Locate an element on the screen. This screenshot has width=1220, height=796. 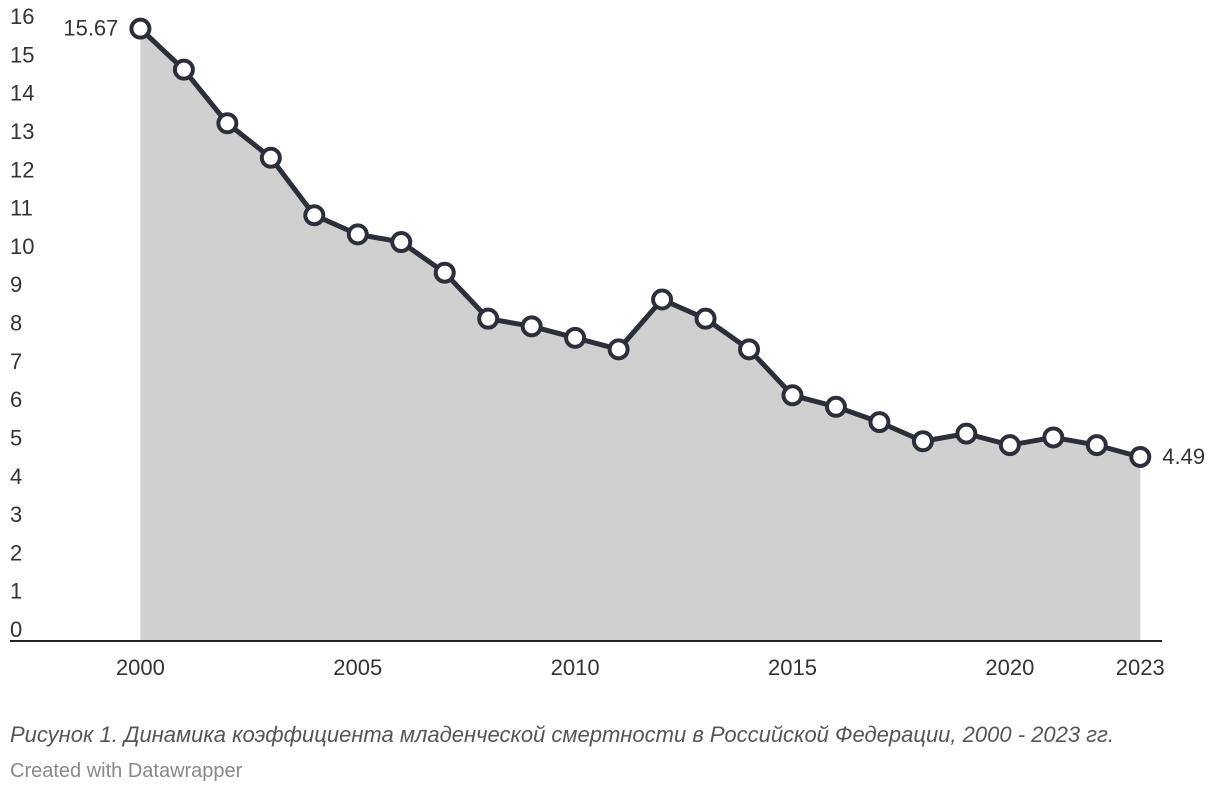
x-tick-label: 2023 is located at coordinates (1140, 667).